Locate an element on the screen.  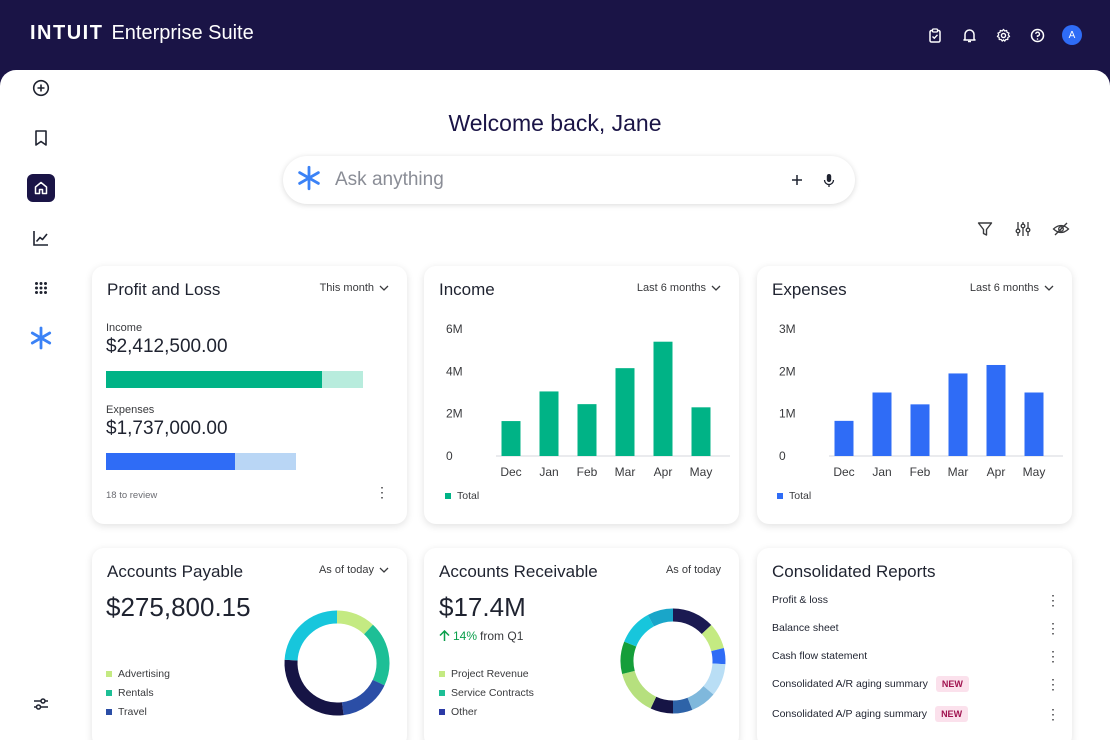
top-icons: A is located at coordinates (1004, 35).